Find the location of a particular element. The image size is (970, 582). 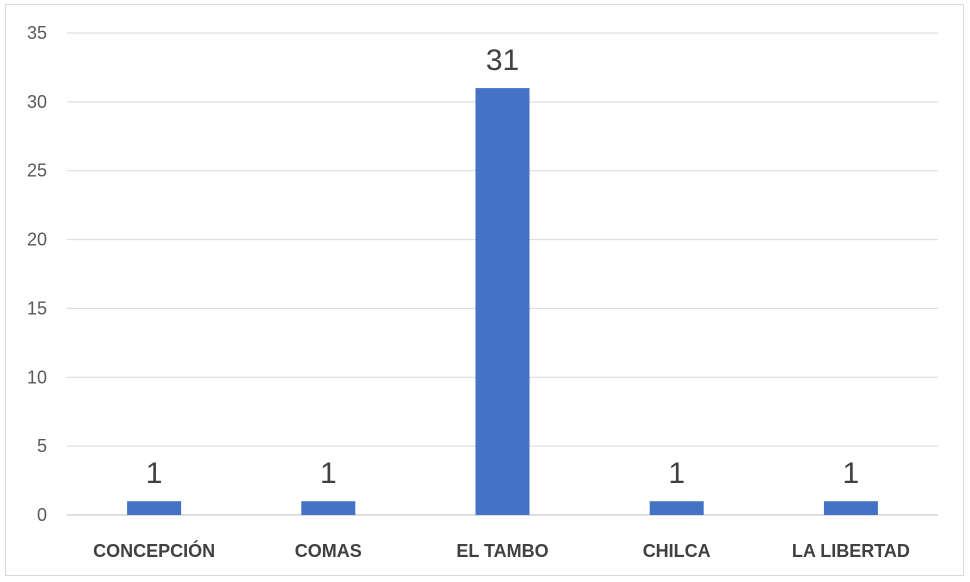

y-tick-label: 35 is located at coordinates (37, 33).